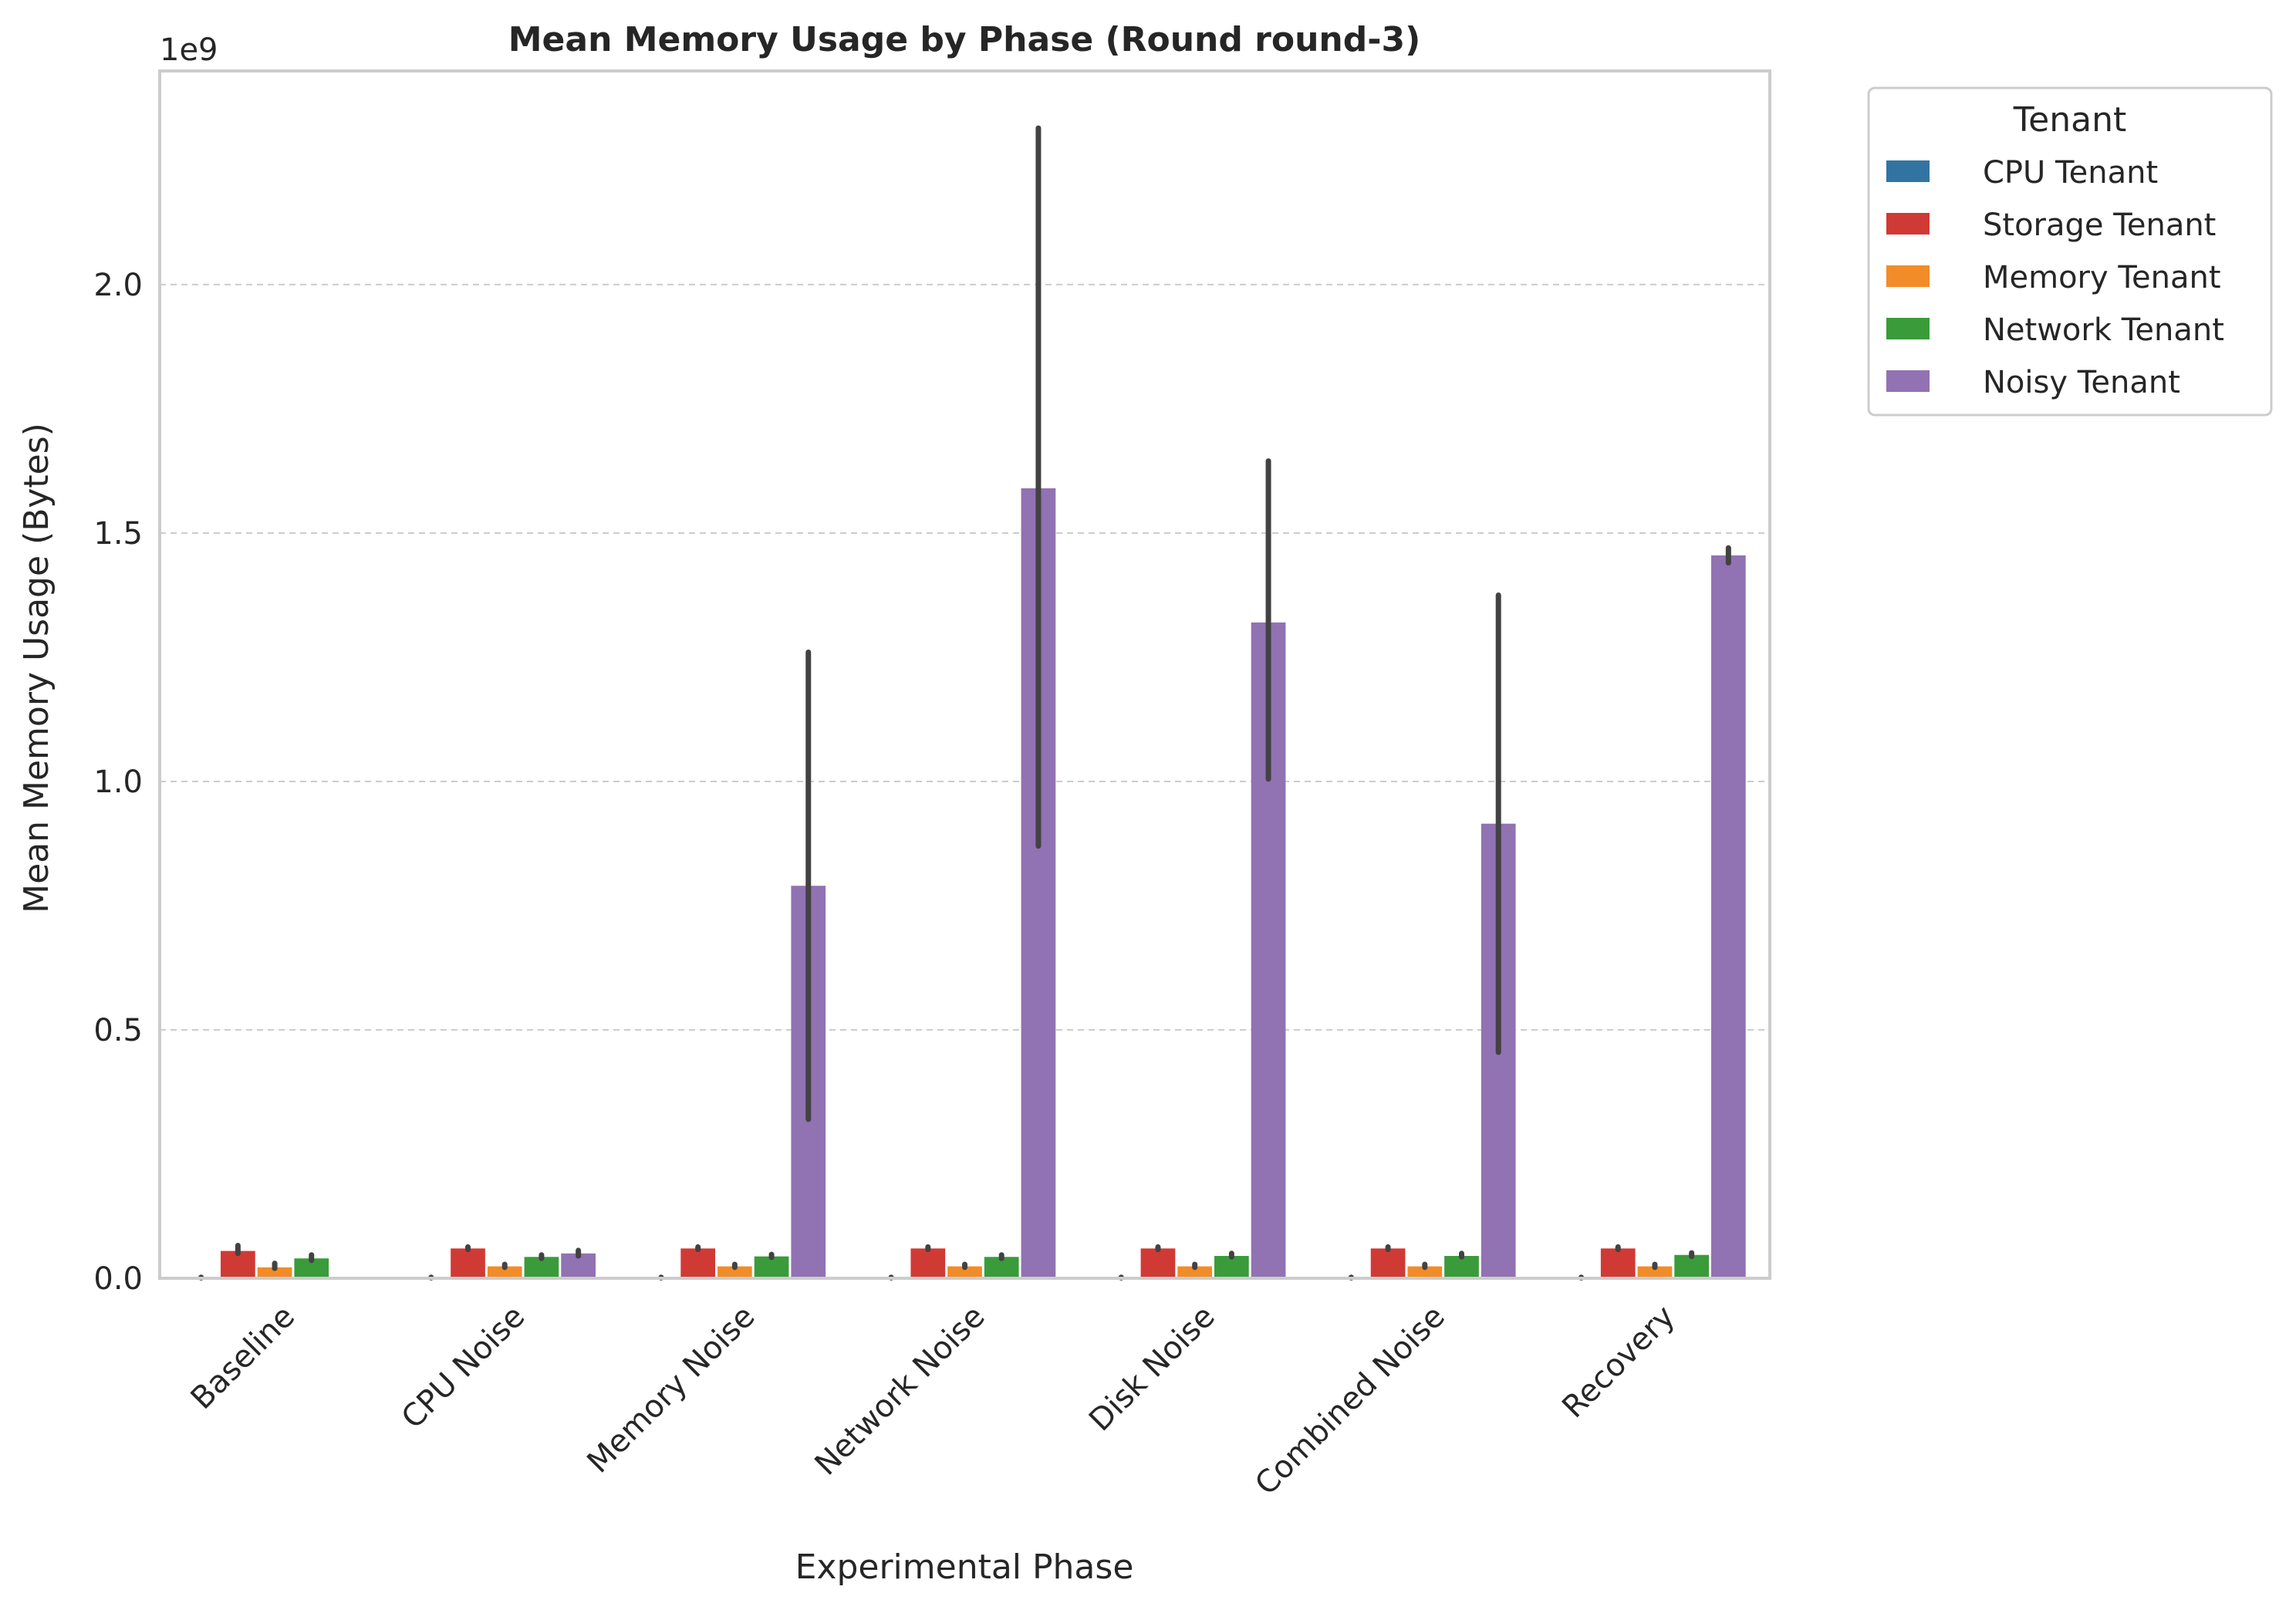 This screenshot has height=1610, width=2296. Describe the element at coordinates (36, 668) in the screenshot. I see `y-axis-label: Mean Memory Usage (Bytes)` at that location.